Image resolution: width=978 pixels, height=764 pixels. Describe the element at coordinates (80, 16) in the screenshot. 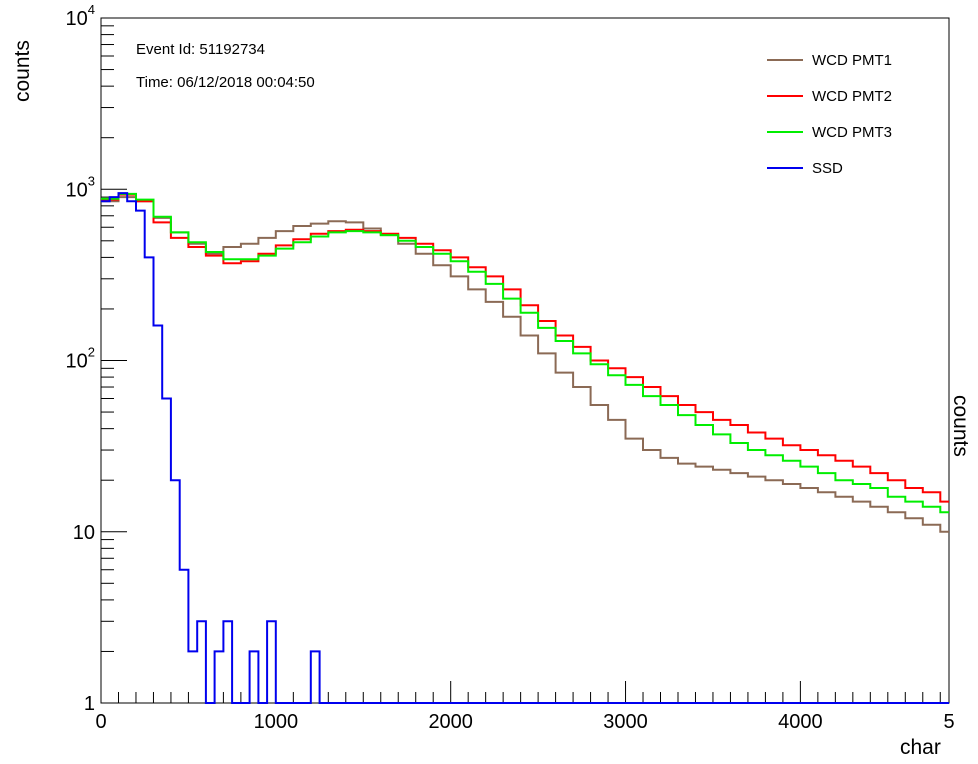

I see `y-tick-label: 10⁴` at that location.